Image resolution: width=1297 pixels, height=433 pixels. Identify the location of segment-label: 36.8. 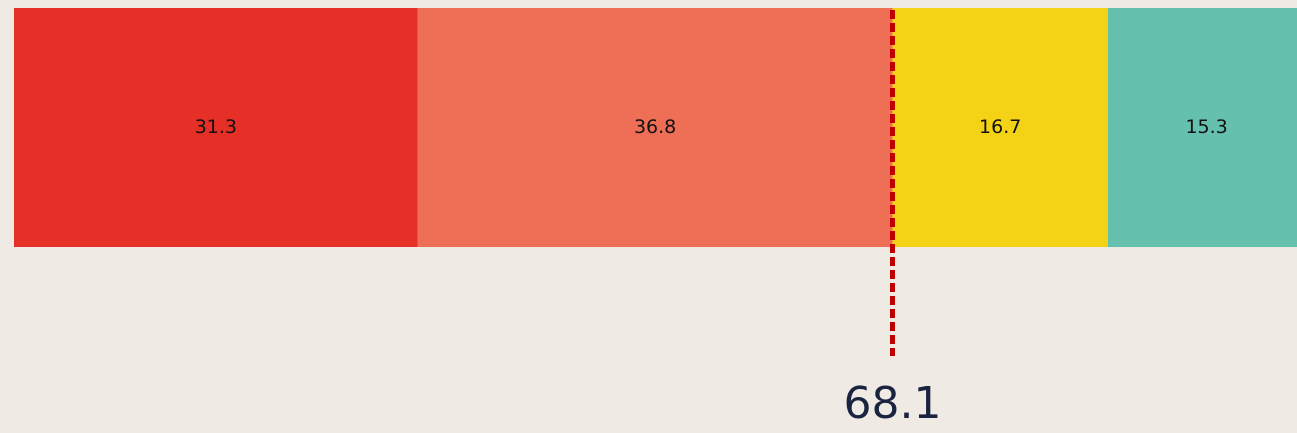
(655, 127).